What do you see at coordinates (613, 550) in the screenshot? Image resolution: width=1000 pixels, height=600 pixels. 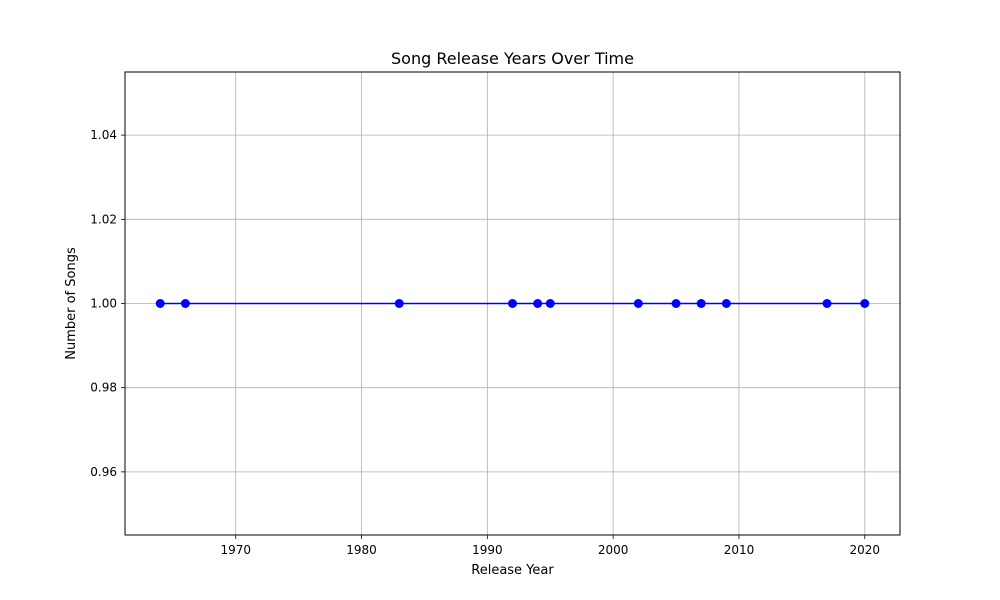 I see `x-tick-label: 2000` at bounding box center [613, 550].